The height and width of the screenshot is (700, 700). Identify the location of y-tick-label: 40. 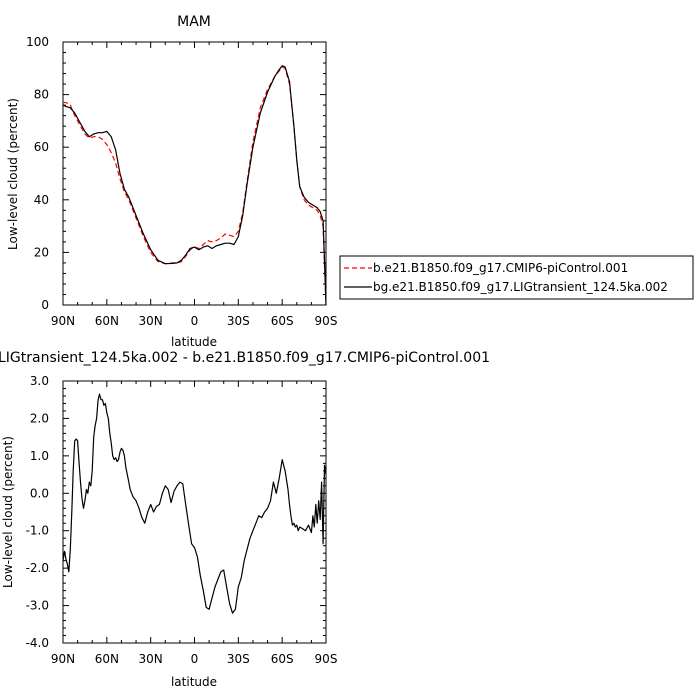
(41, 200).